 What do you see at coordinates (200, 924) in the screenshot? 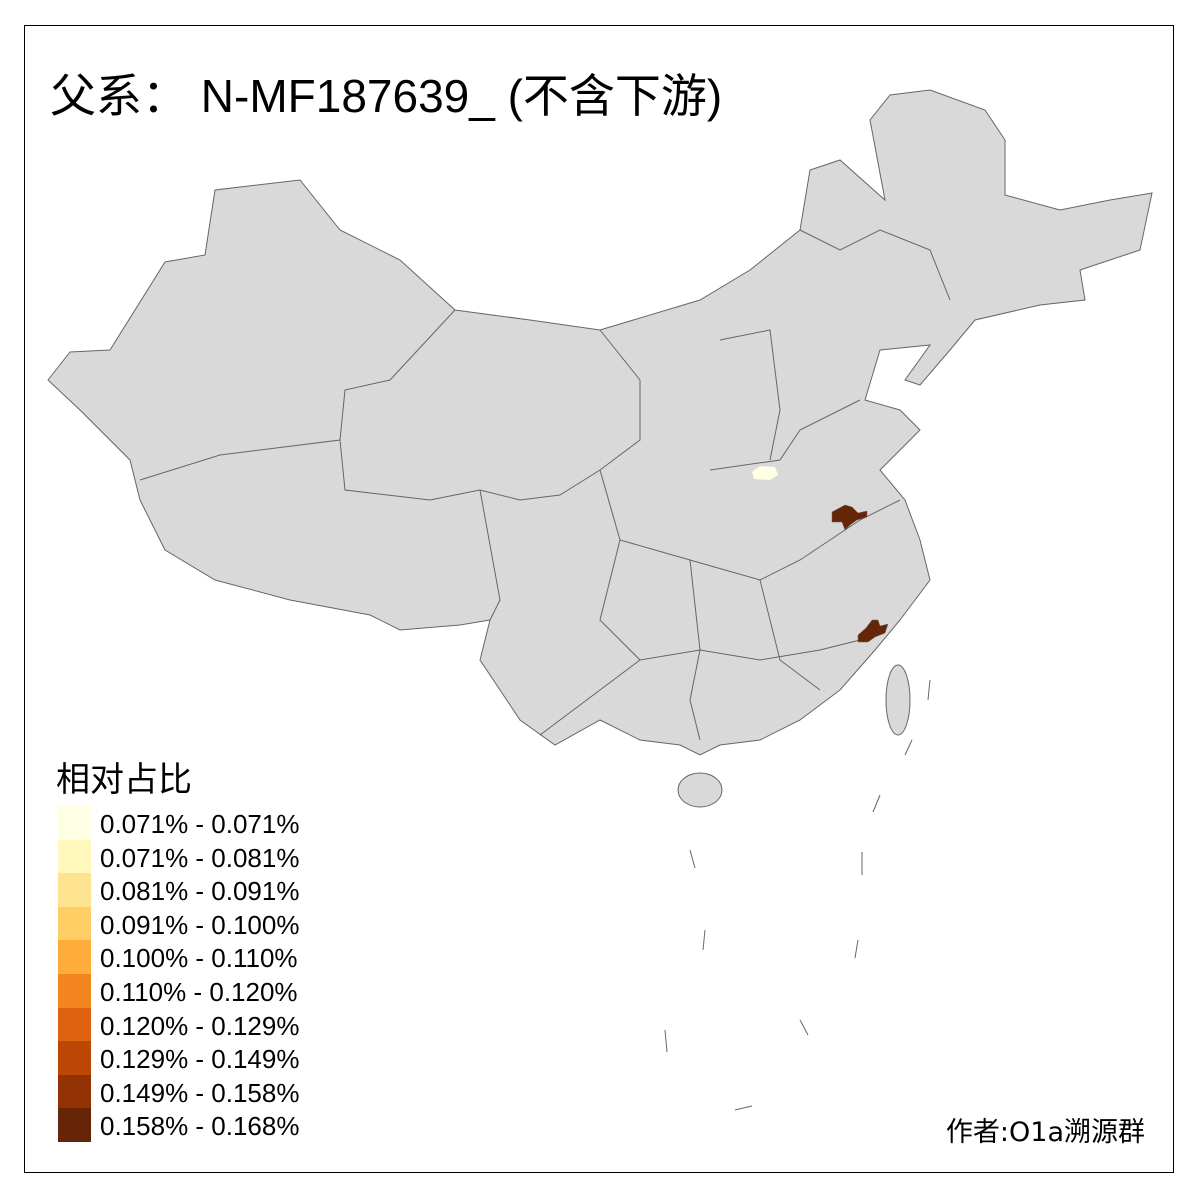
I see `legend-label: 0.091% - 0.100%` at bounding box center [200, 924].